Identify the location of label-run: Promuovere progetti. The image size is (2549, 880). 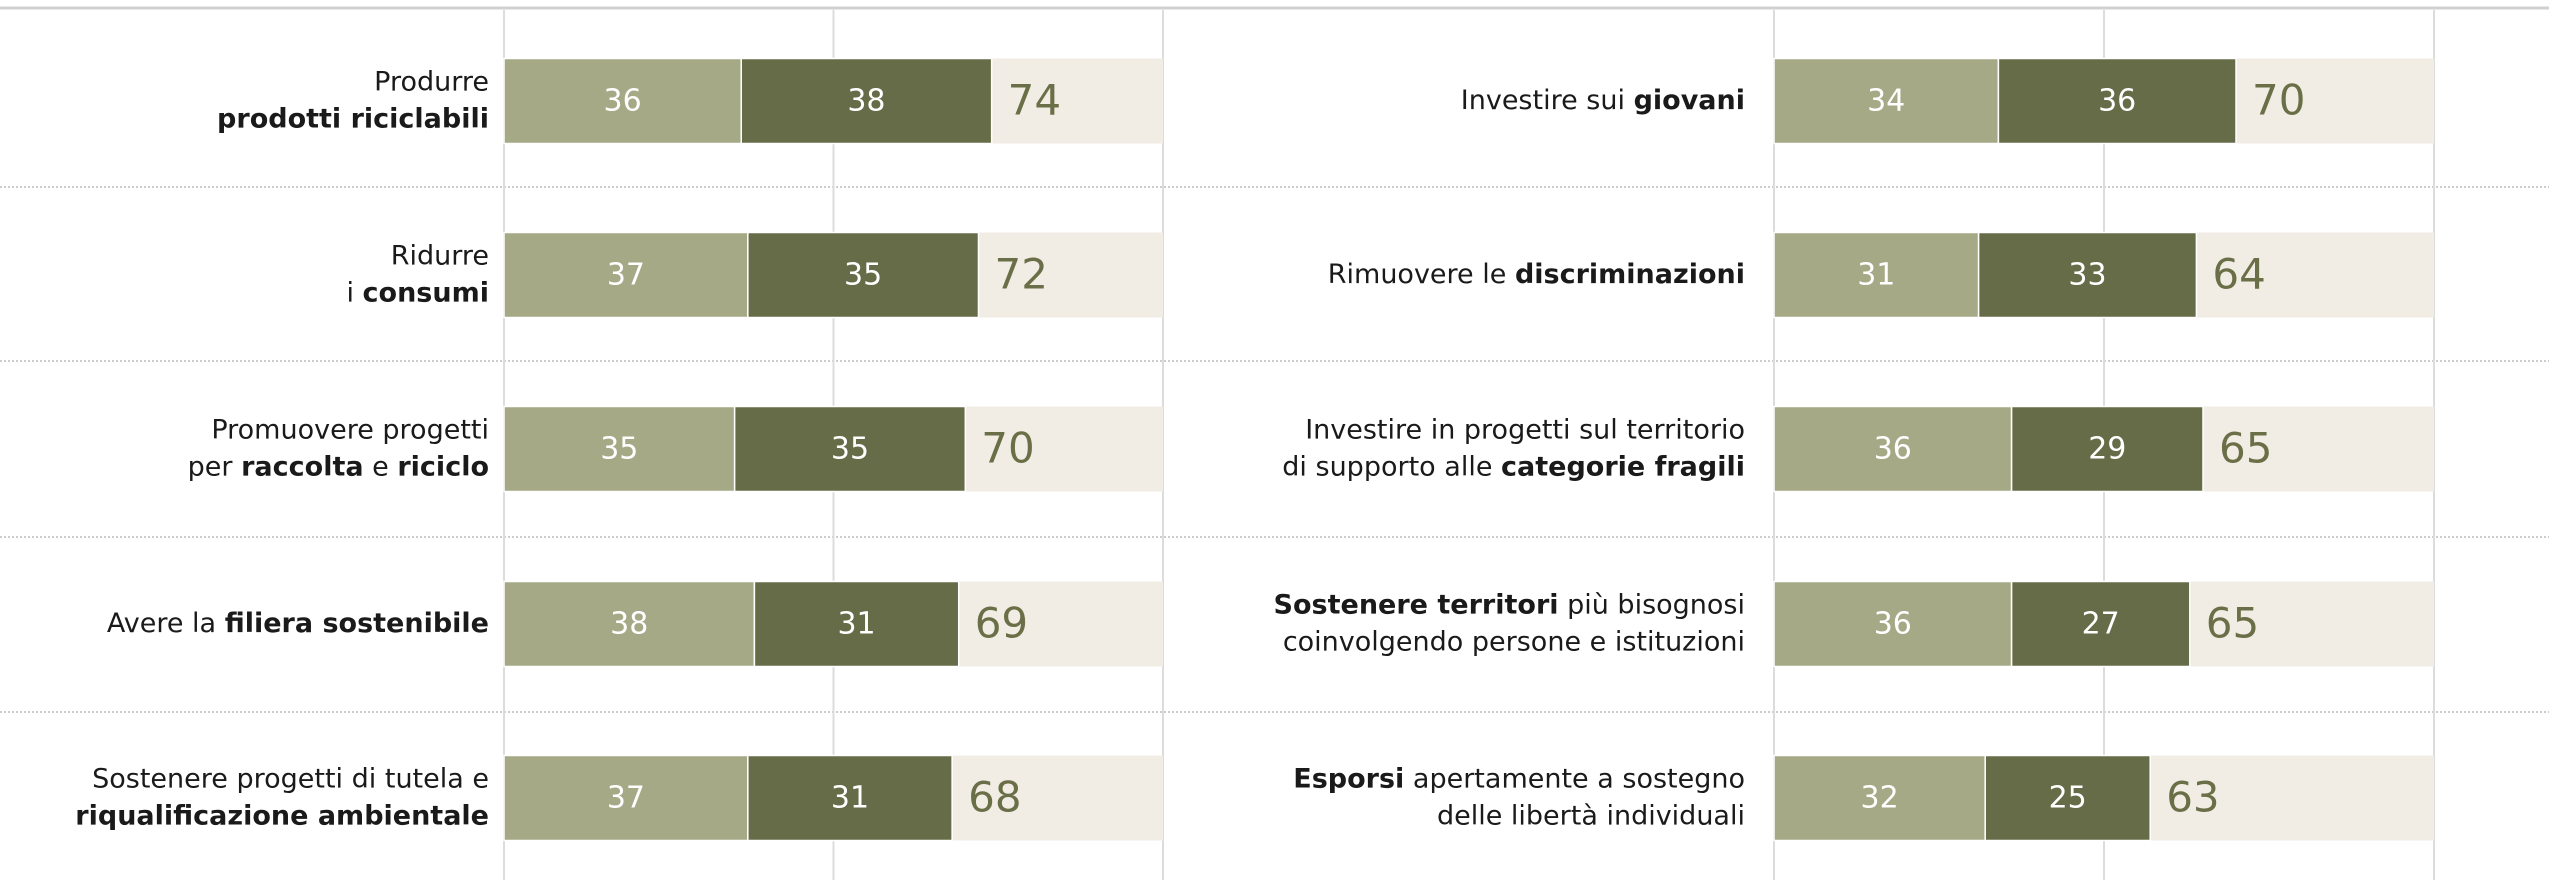
(350, 429).